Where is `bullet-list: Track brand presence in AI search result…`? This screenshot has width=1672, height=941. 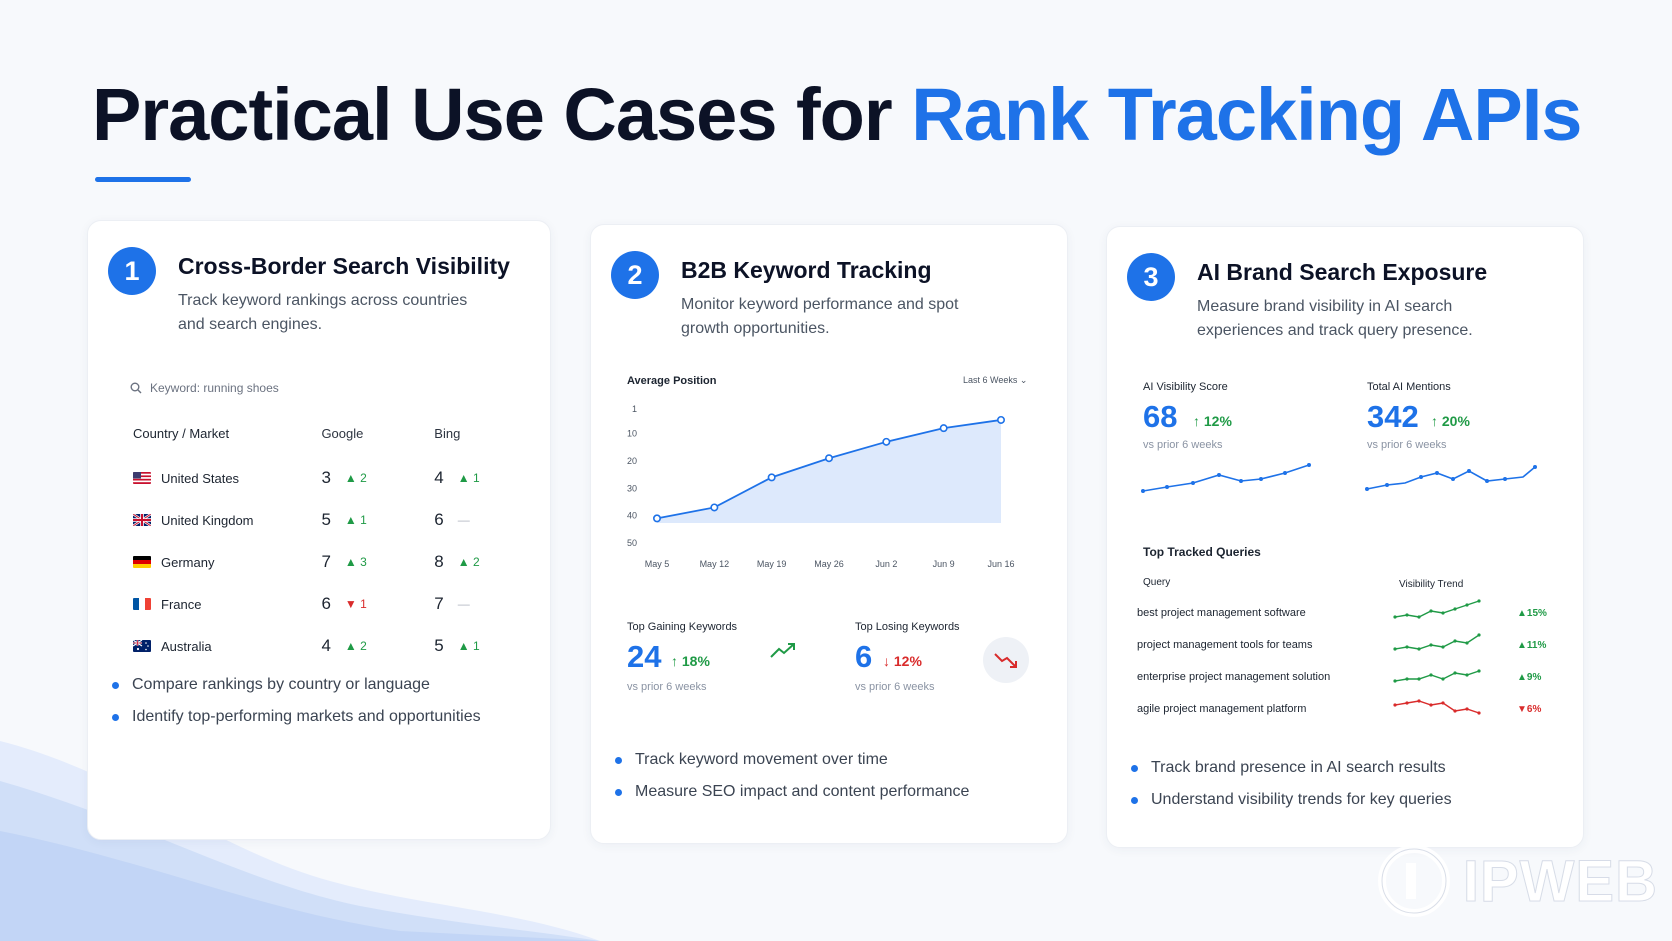
bullet-list: Track brand presence in AI search result… is located at coordinates (1291, 791).